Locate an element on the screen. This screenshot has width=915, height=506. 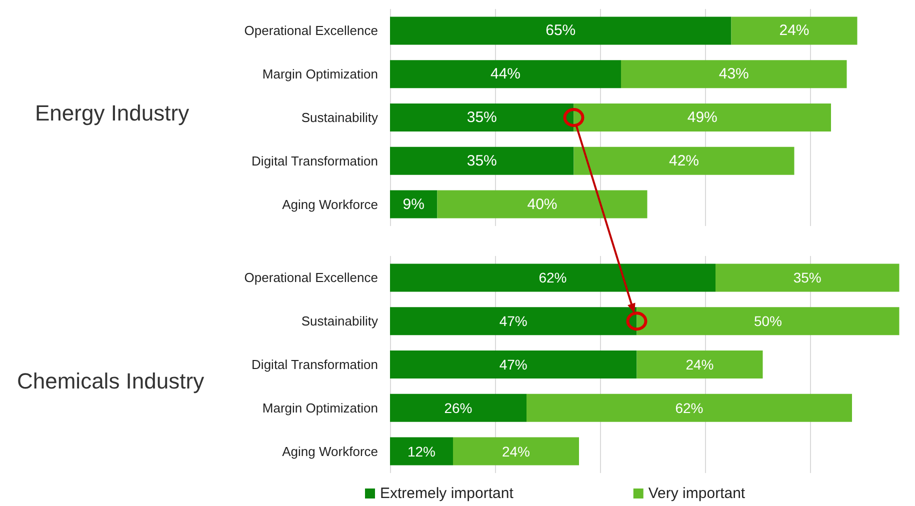
data-label: 44% is located at coordinates (505, 74).